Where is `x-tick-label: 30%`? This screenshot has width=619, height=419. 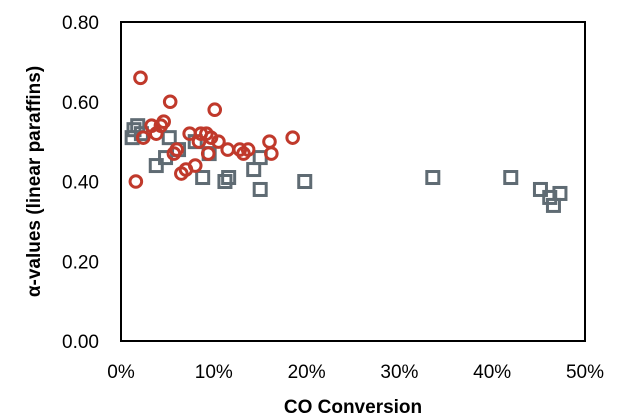 x-tick-label: 30% is located at coordinates (399, 372).